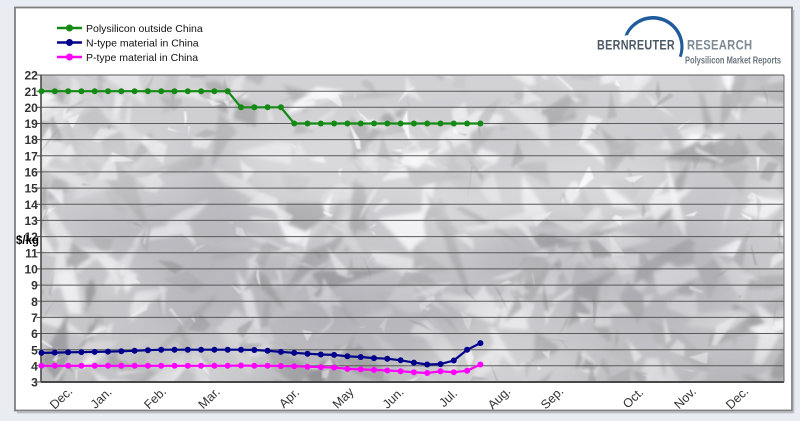 The width and height of the screenshot is (800, 421). I want to click on svg-text: 10, so click(31, 270).